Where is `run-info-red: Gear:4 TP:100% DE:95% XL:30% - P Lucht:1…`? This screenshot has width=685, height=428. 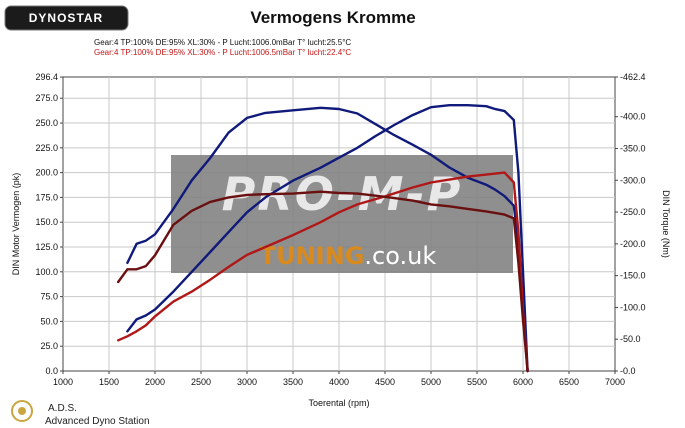
run-info-red: Gear:4 TP:100% DE:95% XL:30% - P Lucht:1… is located at coordinates (222, 52).